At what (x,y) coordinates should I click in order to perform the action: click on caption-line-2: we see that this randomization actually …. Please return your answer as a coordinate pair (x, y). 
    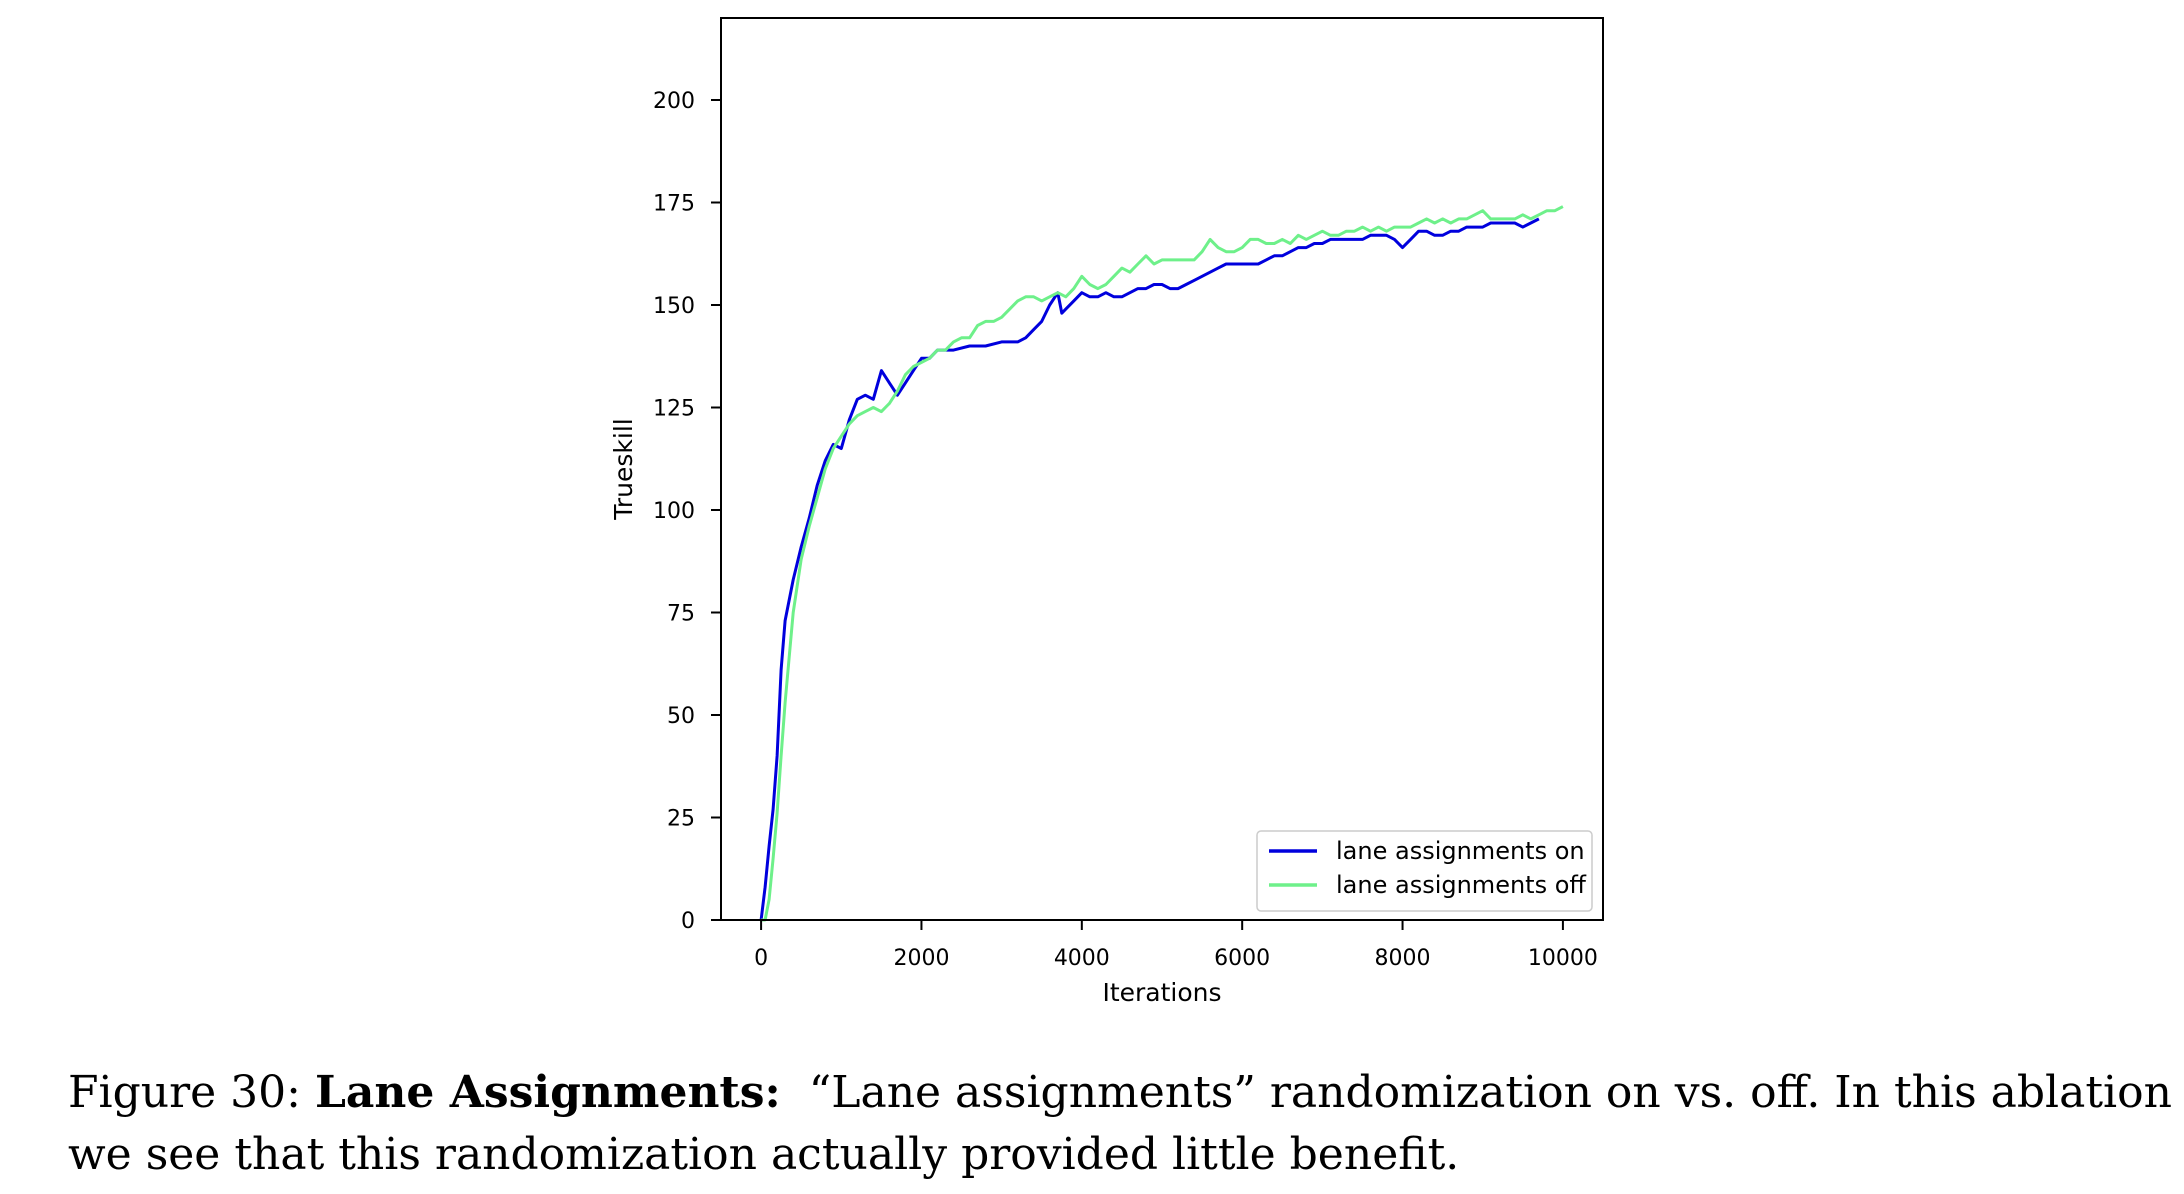
    Looking at the image, I should click on (764, 1154).